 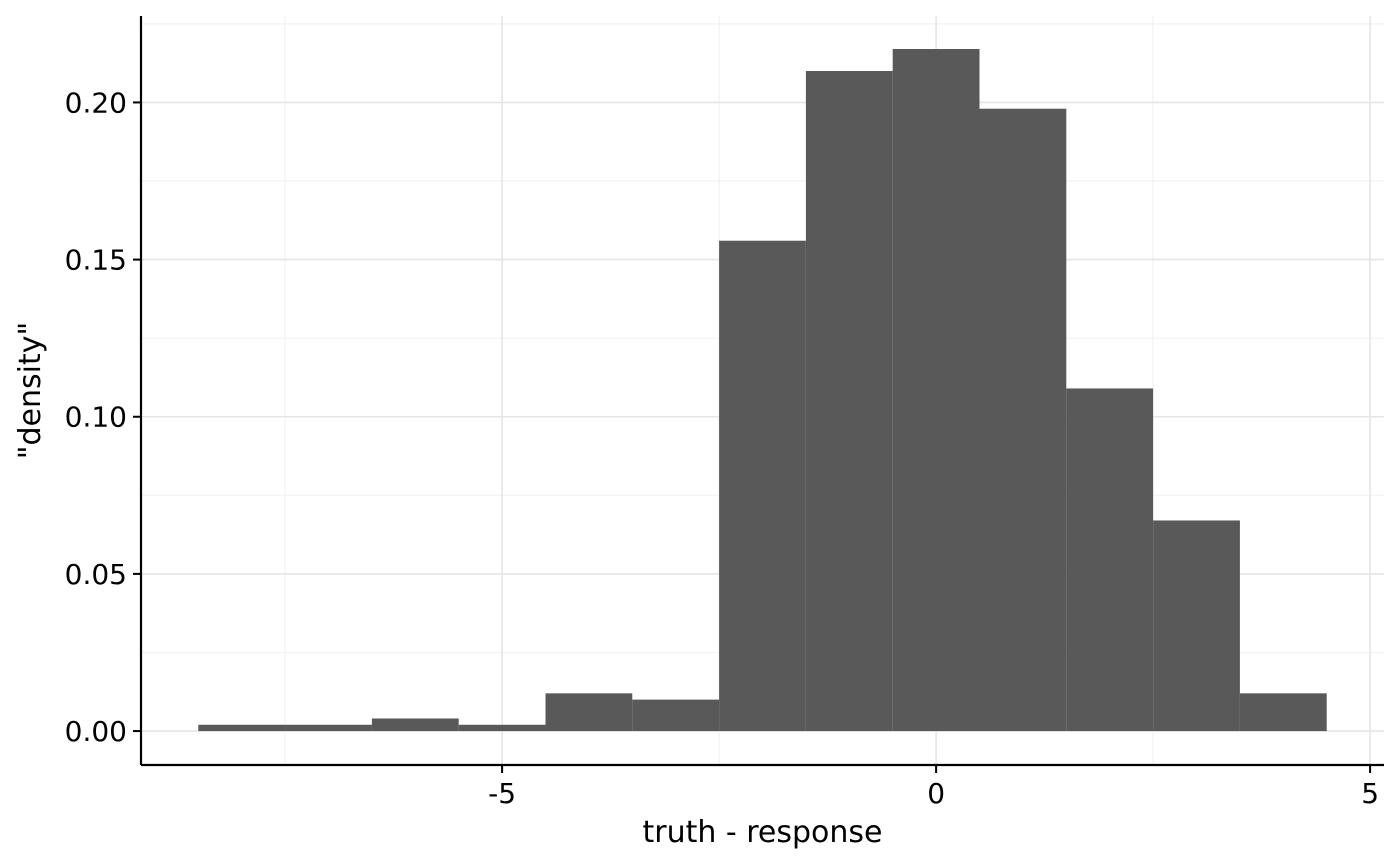 I want to click on x-axis-title: truth - response, so click(x=762, y=832).